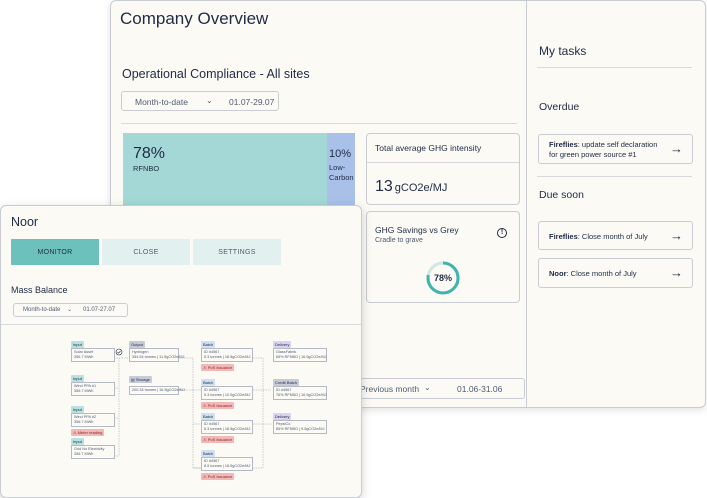  I want to click on connector-to-deliveries, so click(262, 413).